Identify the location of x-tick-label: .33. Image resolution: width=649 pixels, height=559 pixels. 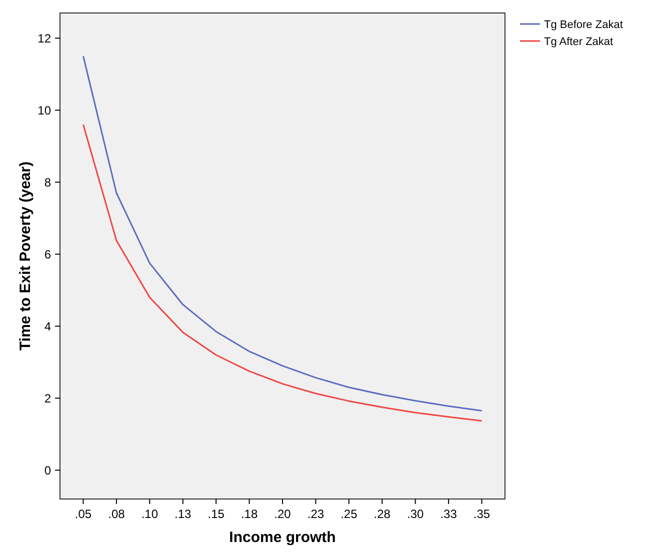
(449, 514).